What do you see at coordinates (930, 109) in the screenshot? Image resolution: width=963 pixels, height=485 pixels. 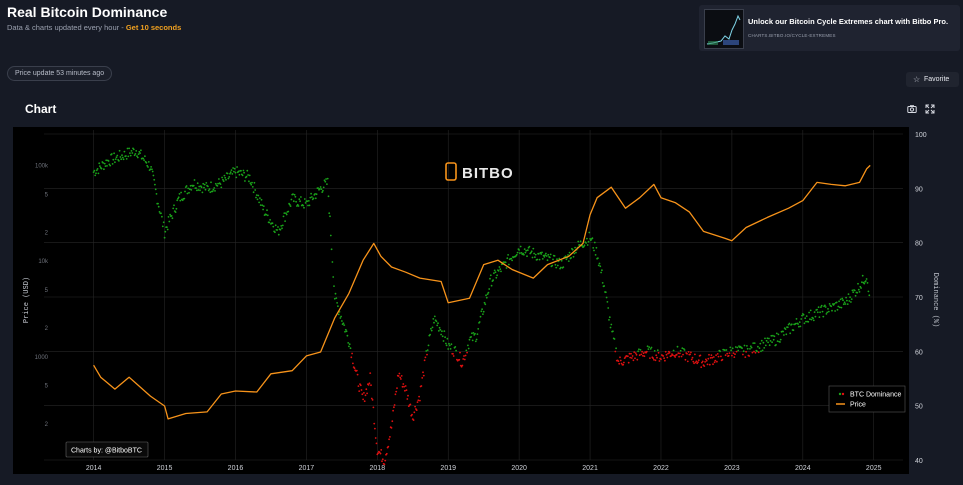 I see `expand-icon` at bounding box center [930, 109].